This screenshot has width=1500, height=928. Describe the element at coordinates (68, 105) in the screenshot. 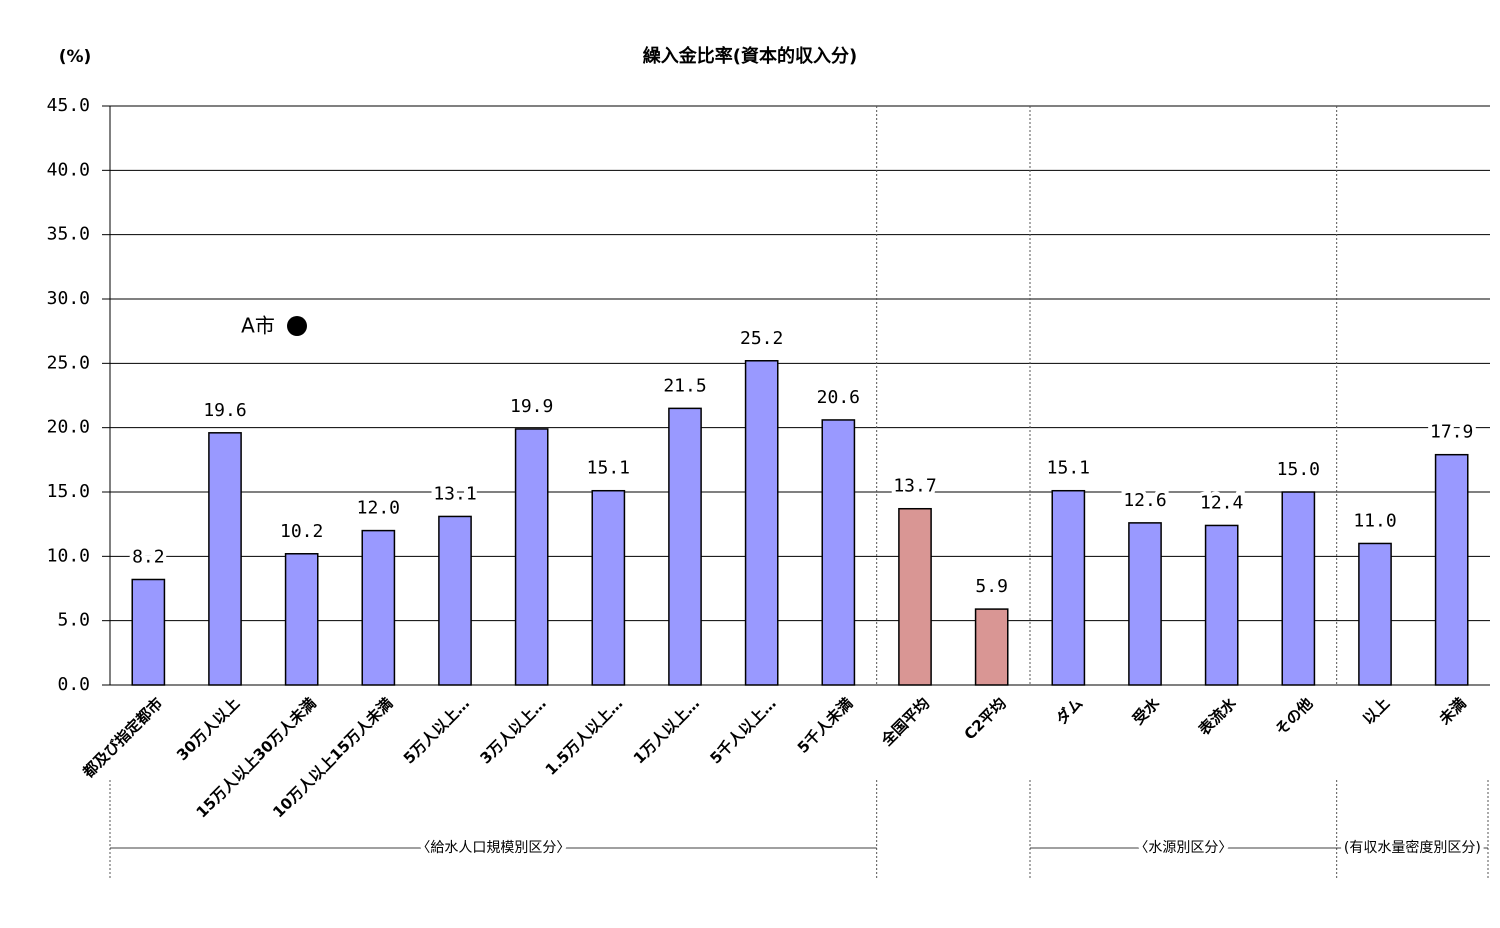

I see `y-tick-label: 45.0` at that location.